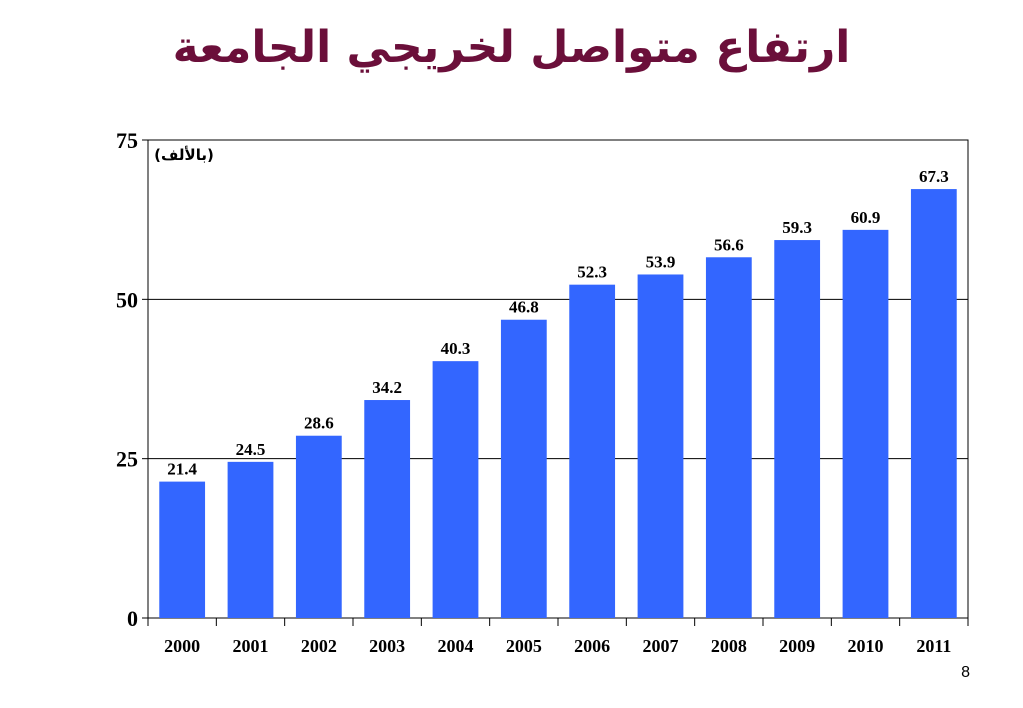  What do you see at coordinates (127, 299) in the screenshot?
I see `y-tick-label: 50` at bounding box center [127, 299].